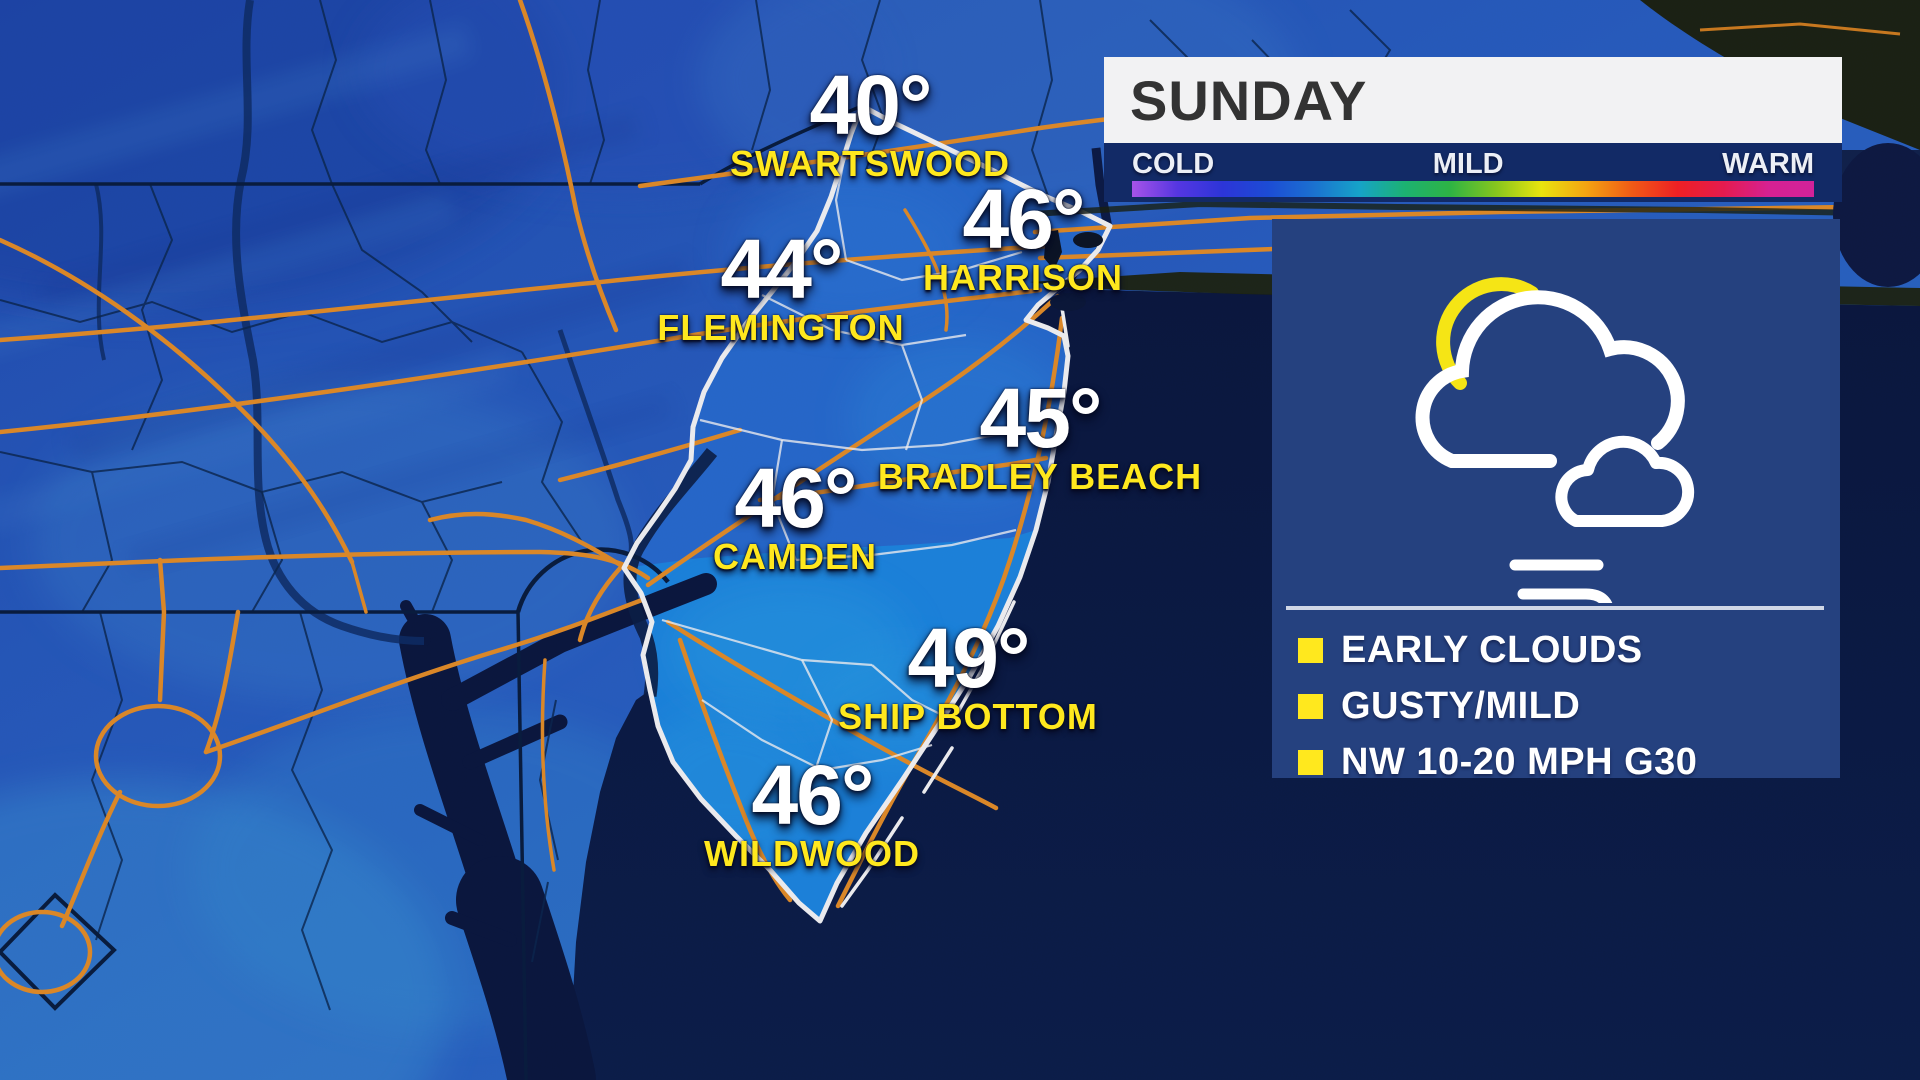 Image resolution: width=1920 pixels, height=1080 pixels. I want to click on day-label: SUNDAY, so click(1249, 100).